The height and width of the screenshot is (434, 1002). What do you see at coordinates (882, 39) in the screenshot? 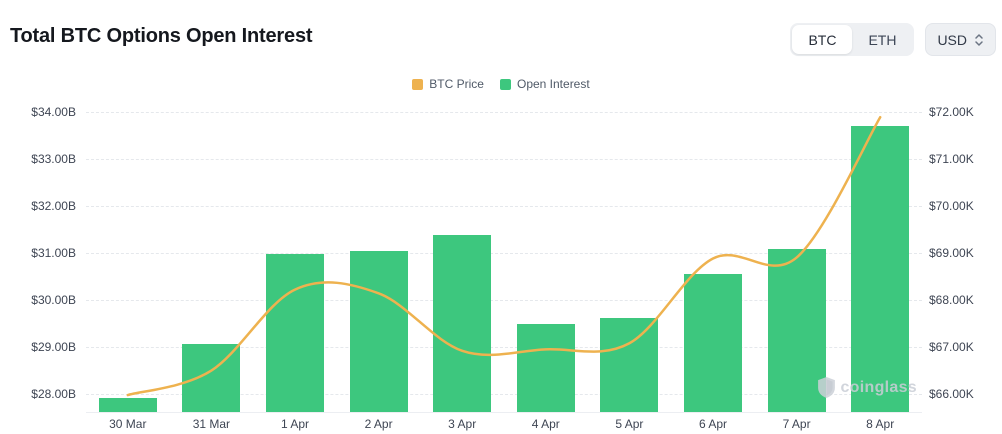
I see `toggle-eth-button: ETH` at bounding box center [882, 39].